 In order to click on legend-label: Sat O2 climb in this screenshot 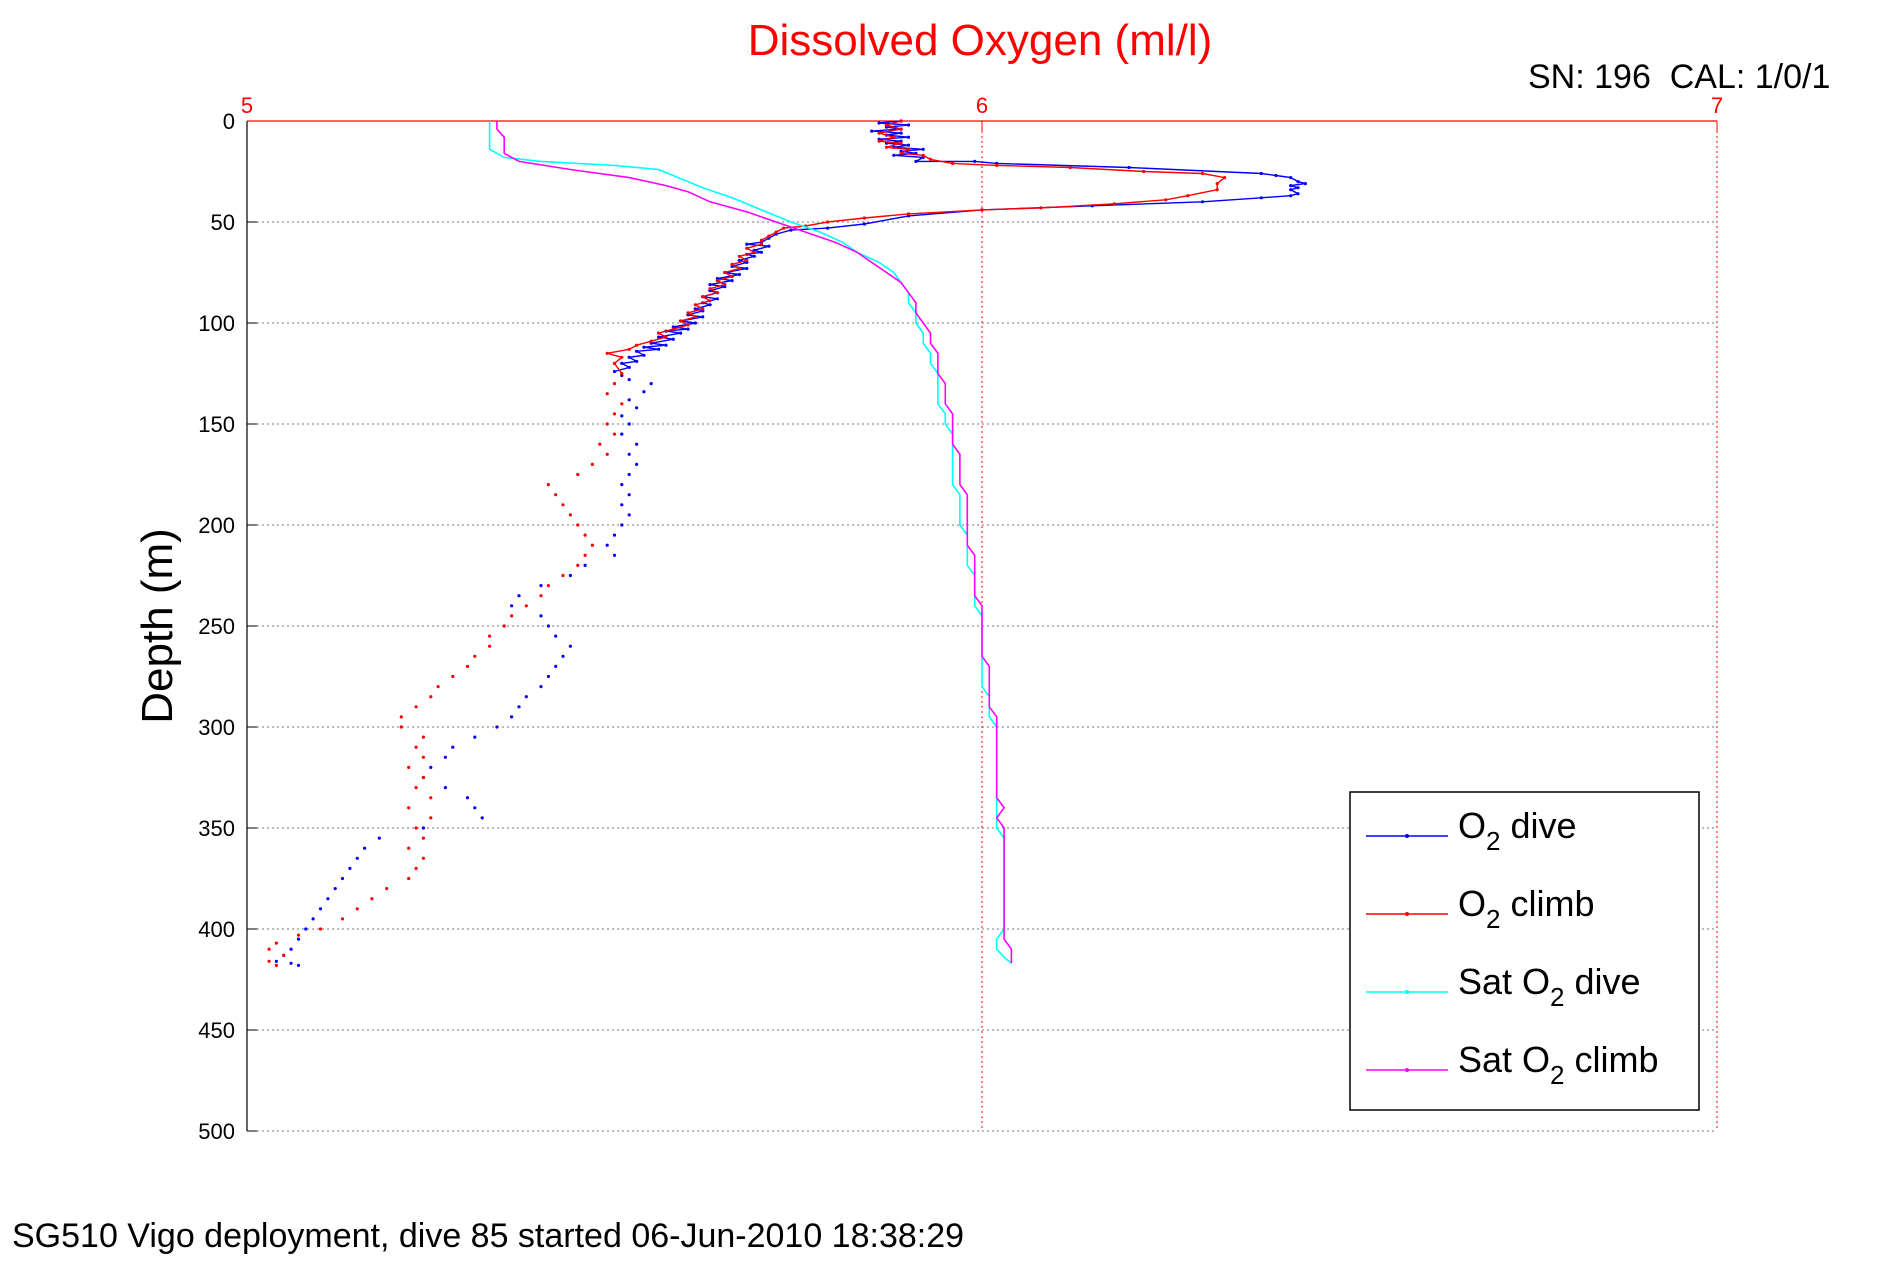, I will do `click(1558, 1064)`.